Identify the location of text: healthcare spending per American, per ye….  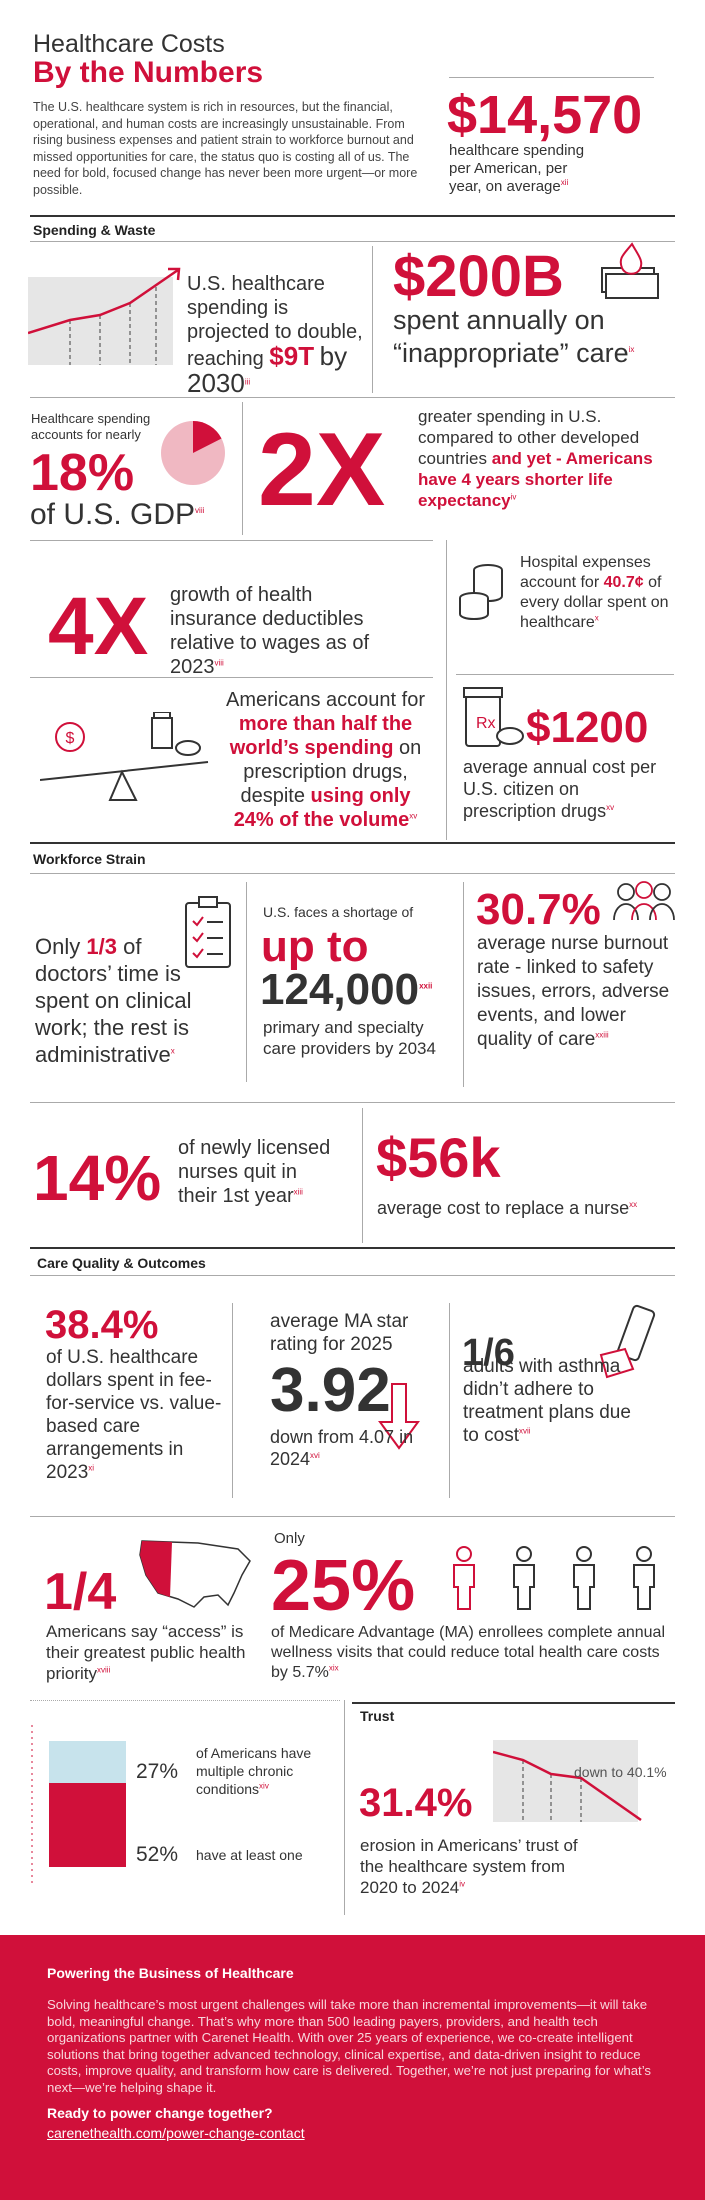
(517, 168).